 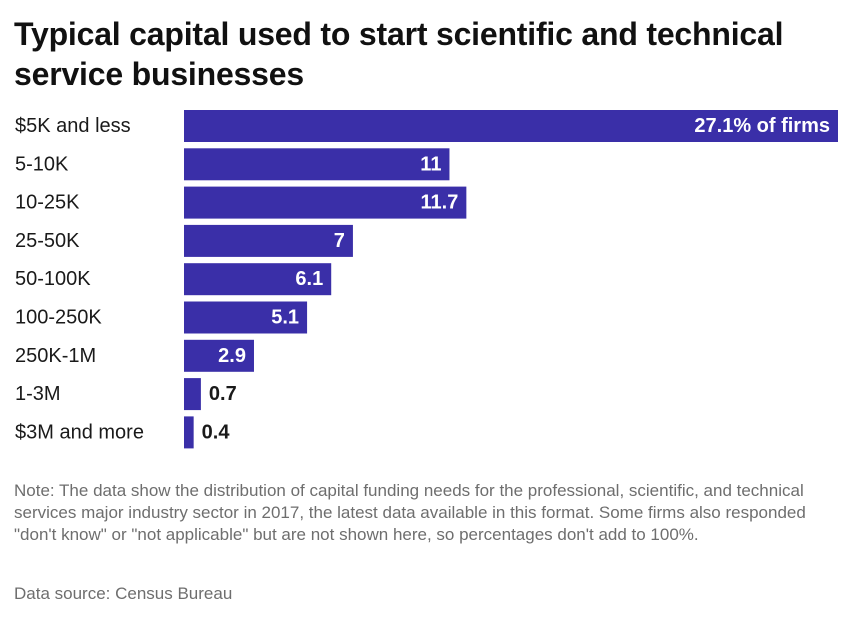 I want to click on category-label: 25-50K, so click(x=47, y=241).